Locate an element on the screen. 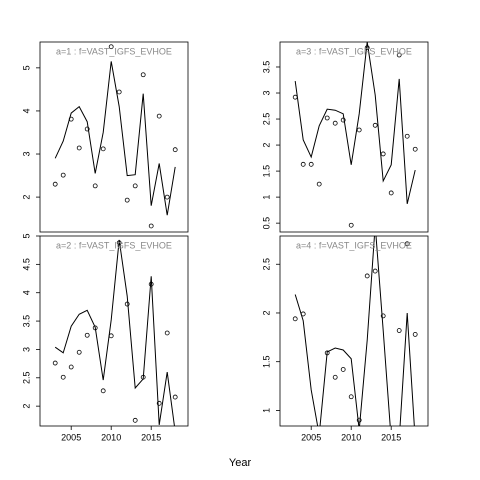 The image size is (480, 480). y-tick-label: 0.5 is located at coordinates (266, 223).